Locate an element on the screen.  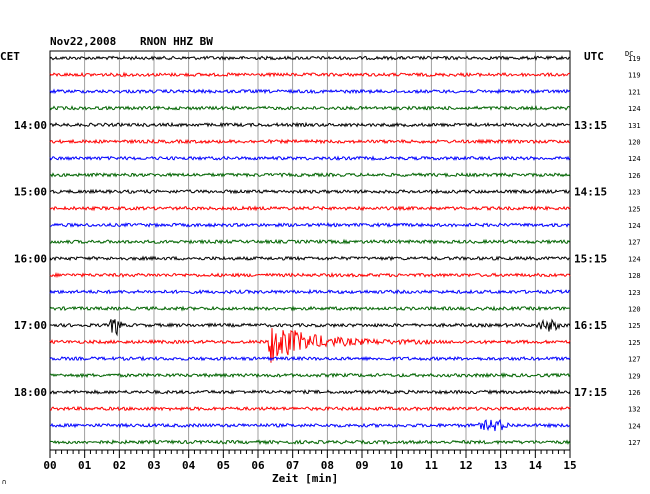
left-axis-label: CET is located at coordinates (10, 56).